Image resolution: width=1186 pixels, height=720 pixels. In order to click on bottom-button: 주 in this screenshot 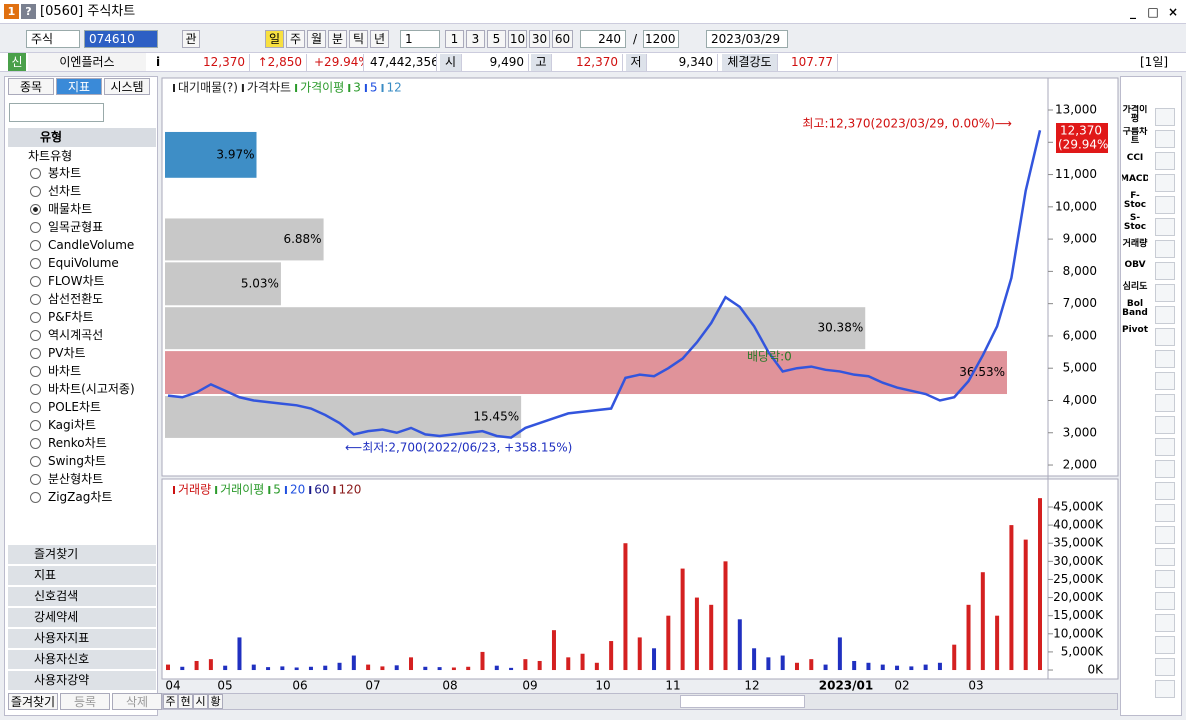, I will do `click(170, 701)`.